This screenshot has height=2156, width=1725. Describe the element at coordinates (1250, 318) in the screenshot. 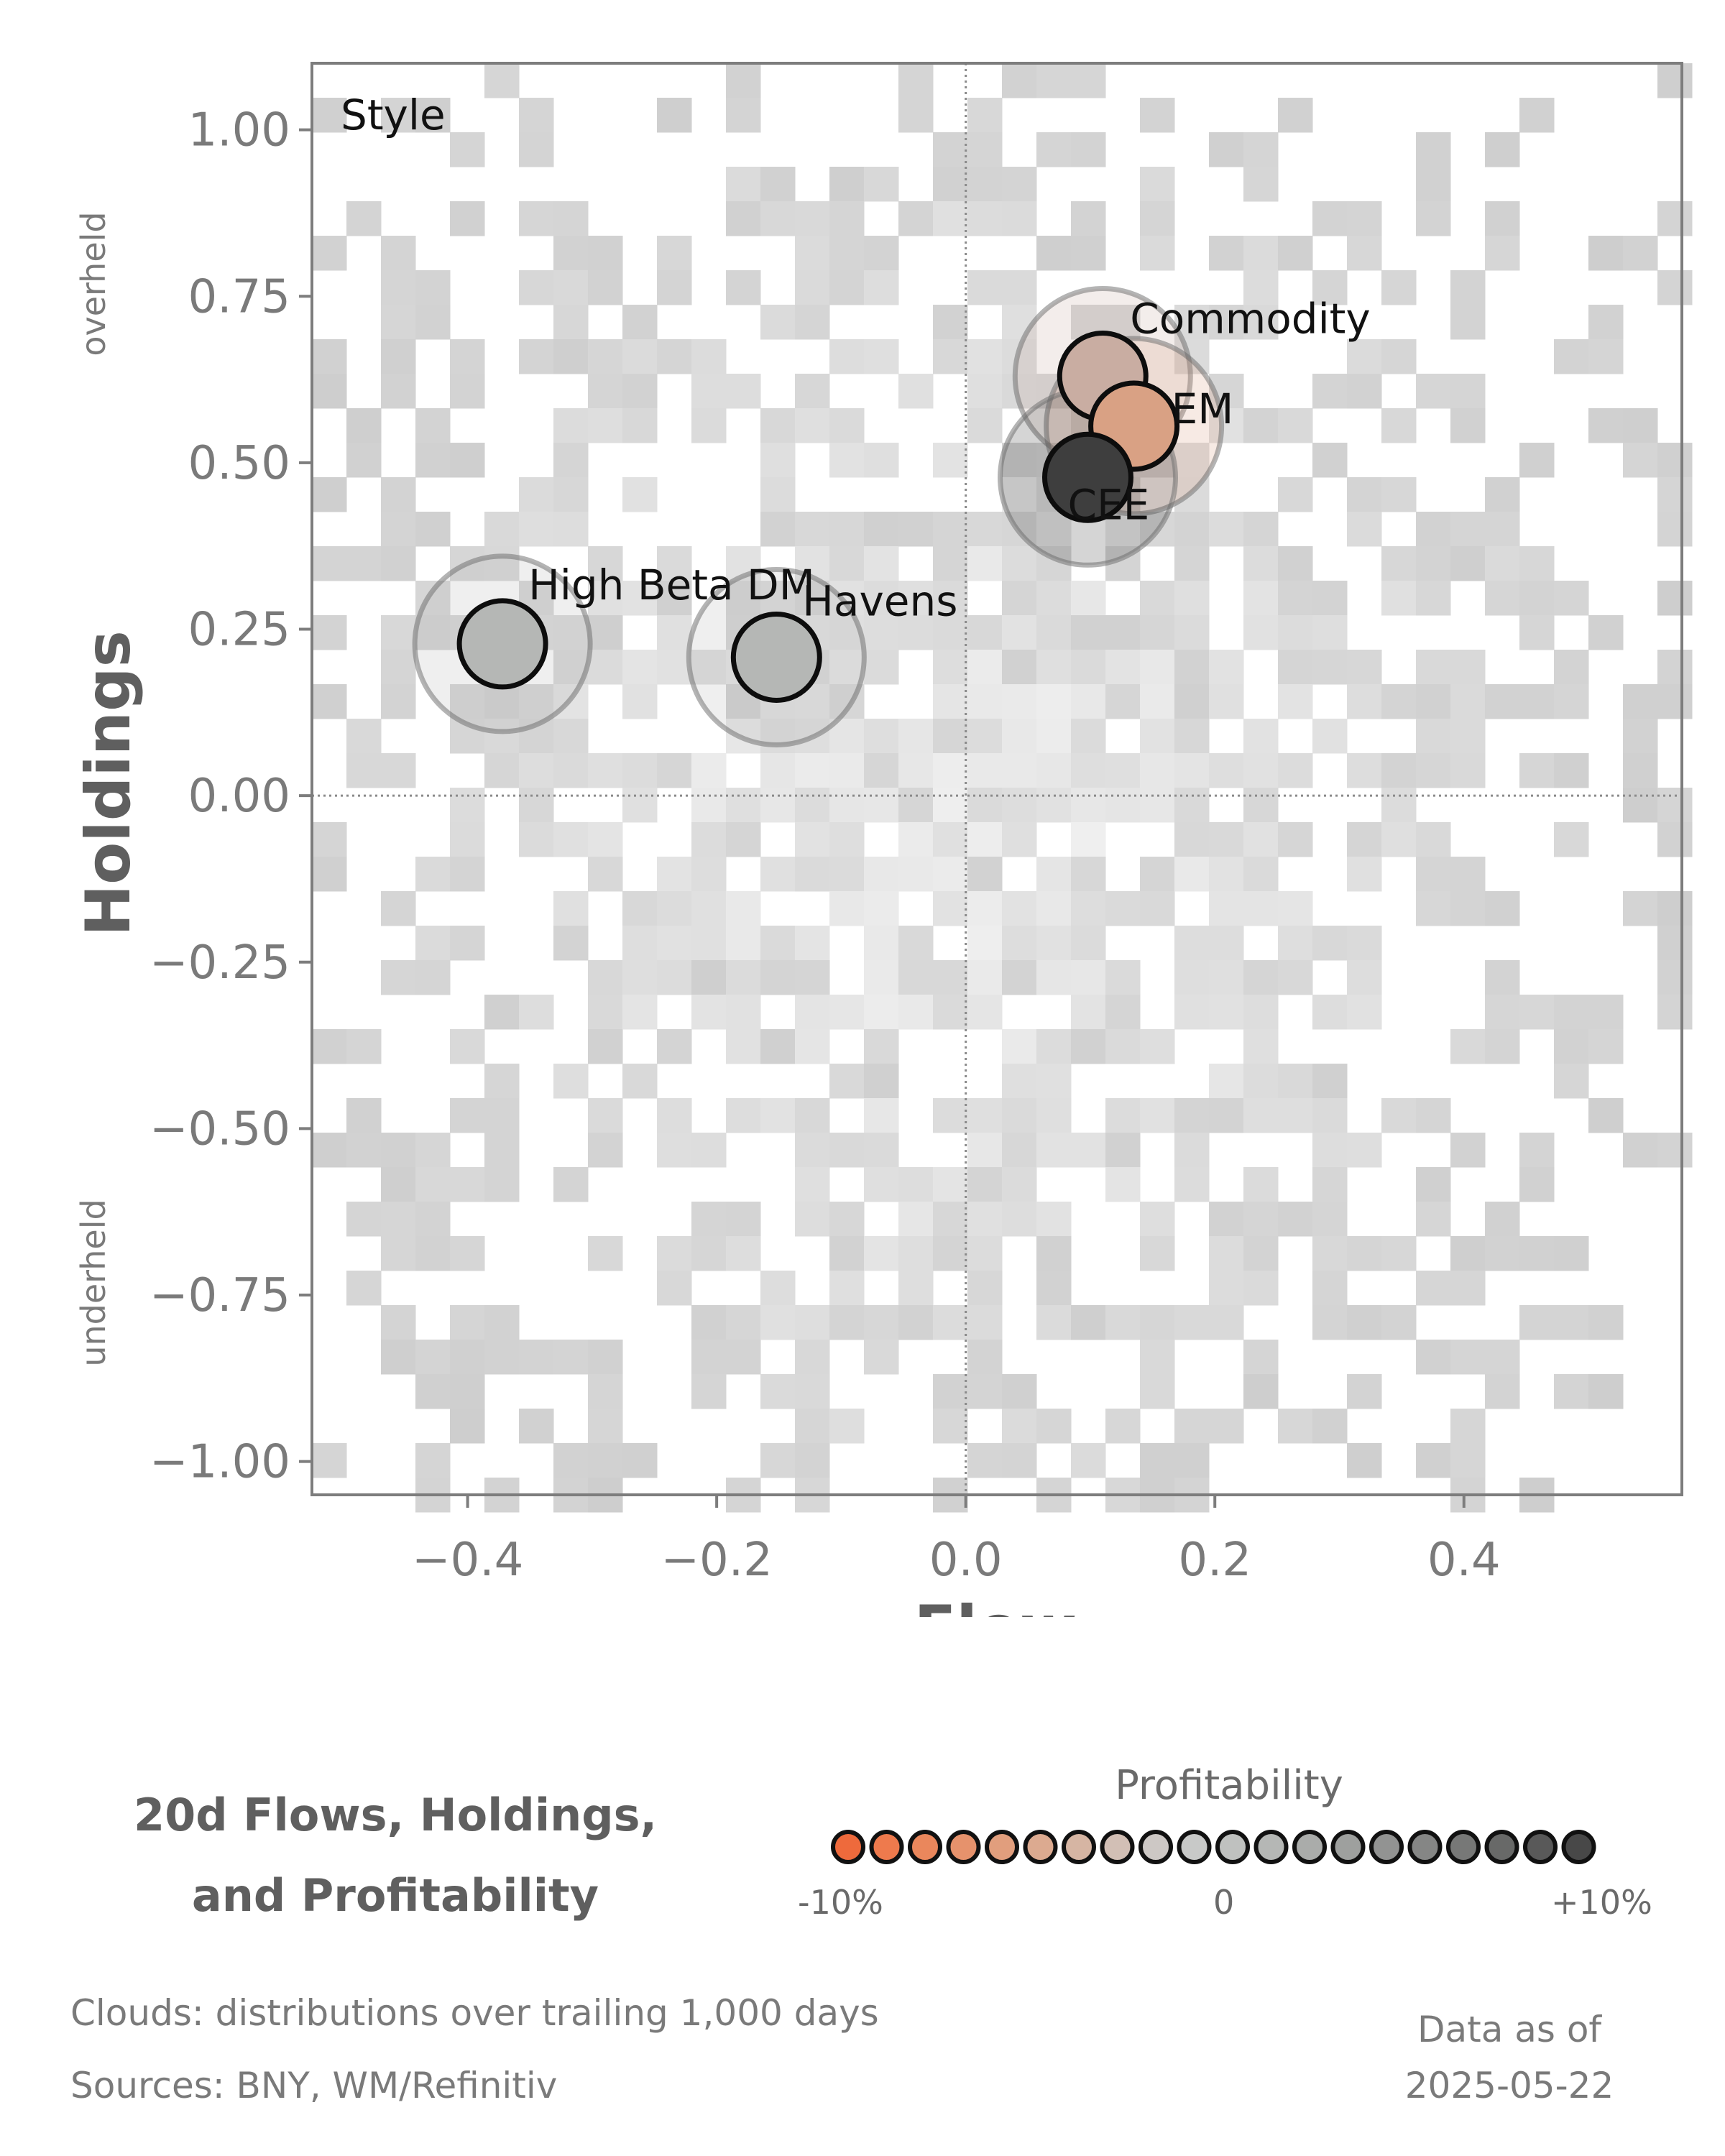

I see `point-label: Commodity` at that location.